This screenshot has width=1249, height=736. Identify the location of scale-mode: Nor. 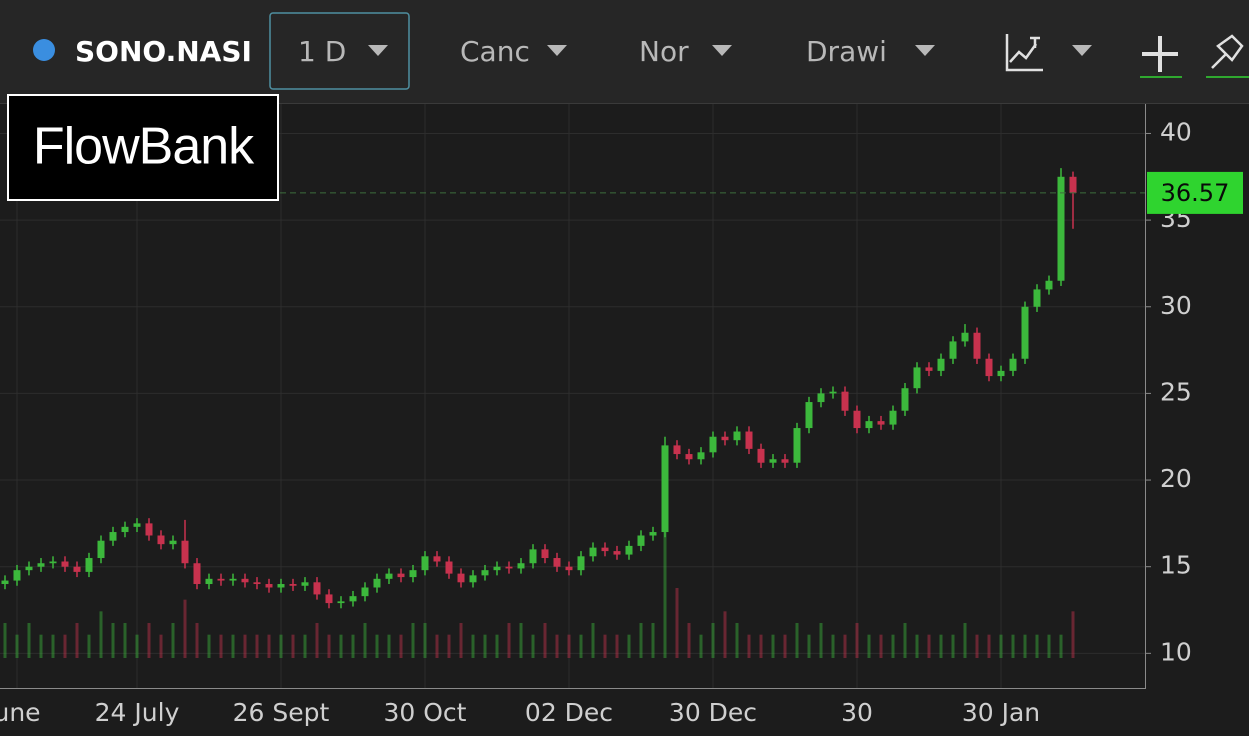
(664, 51).